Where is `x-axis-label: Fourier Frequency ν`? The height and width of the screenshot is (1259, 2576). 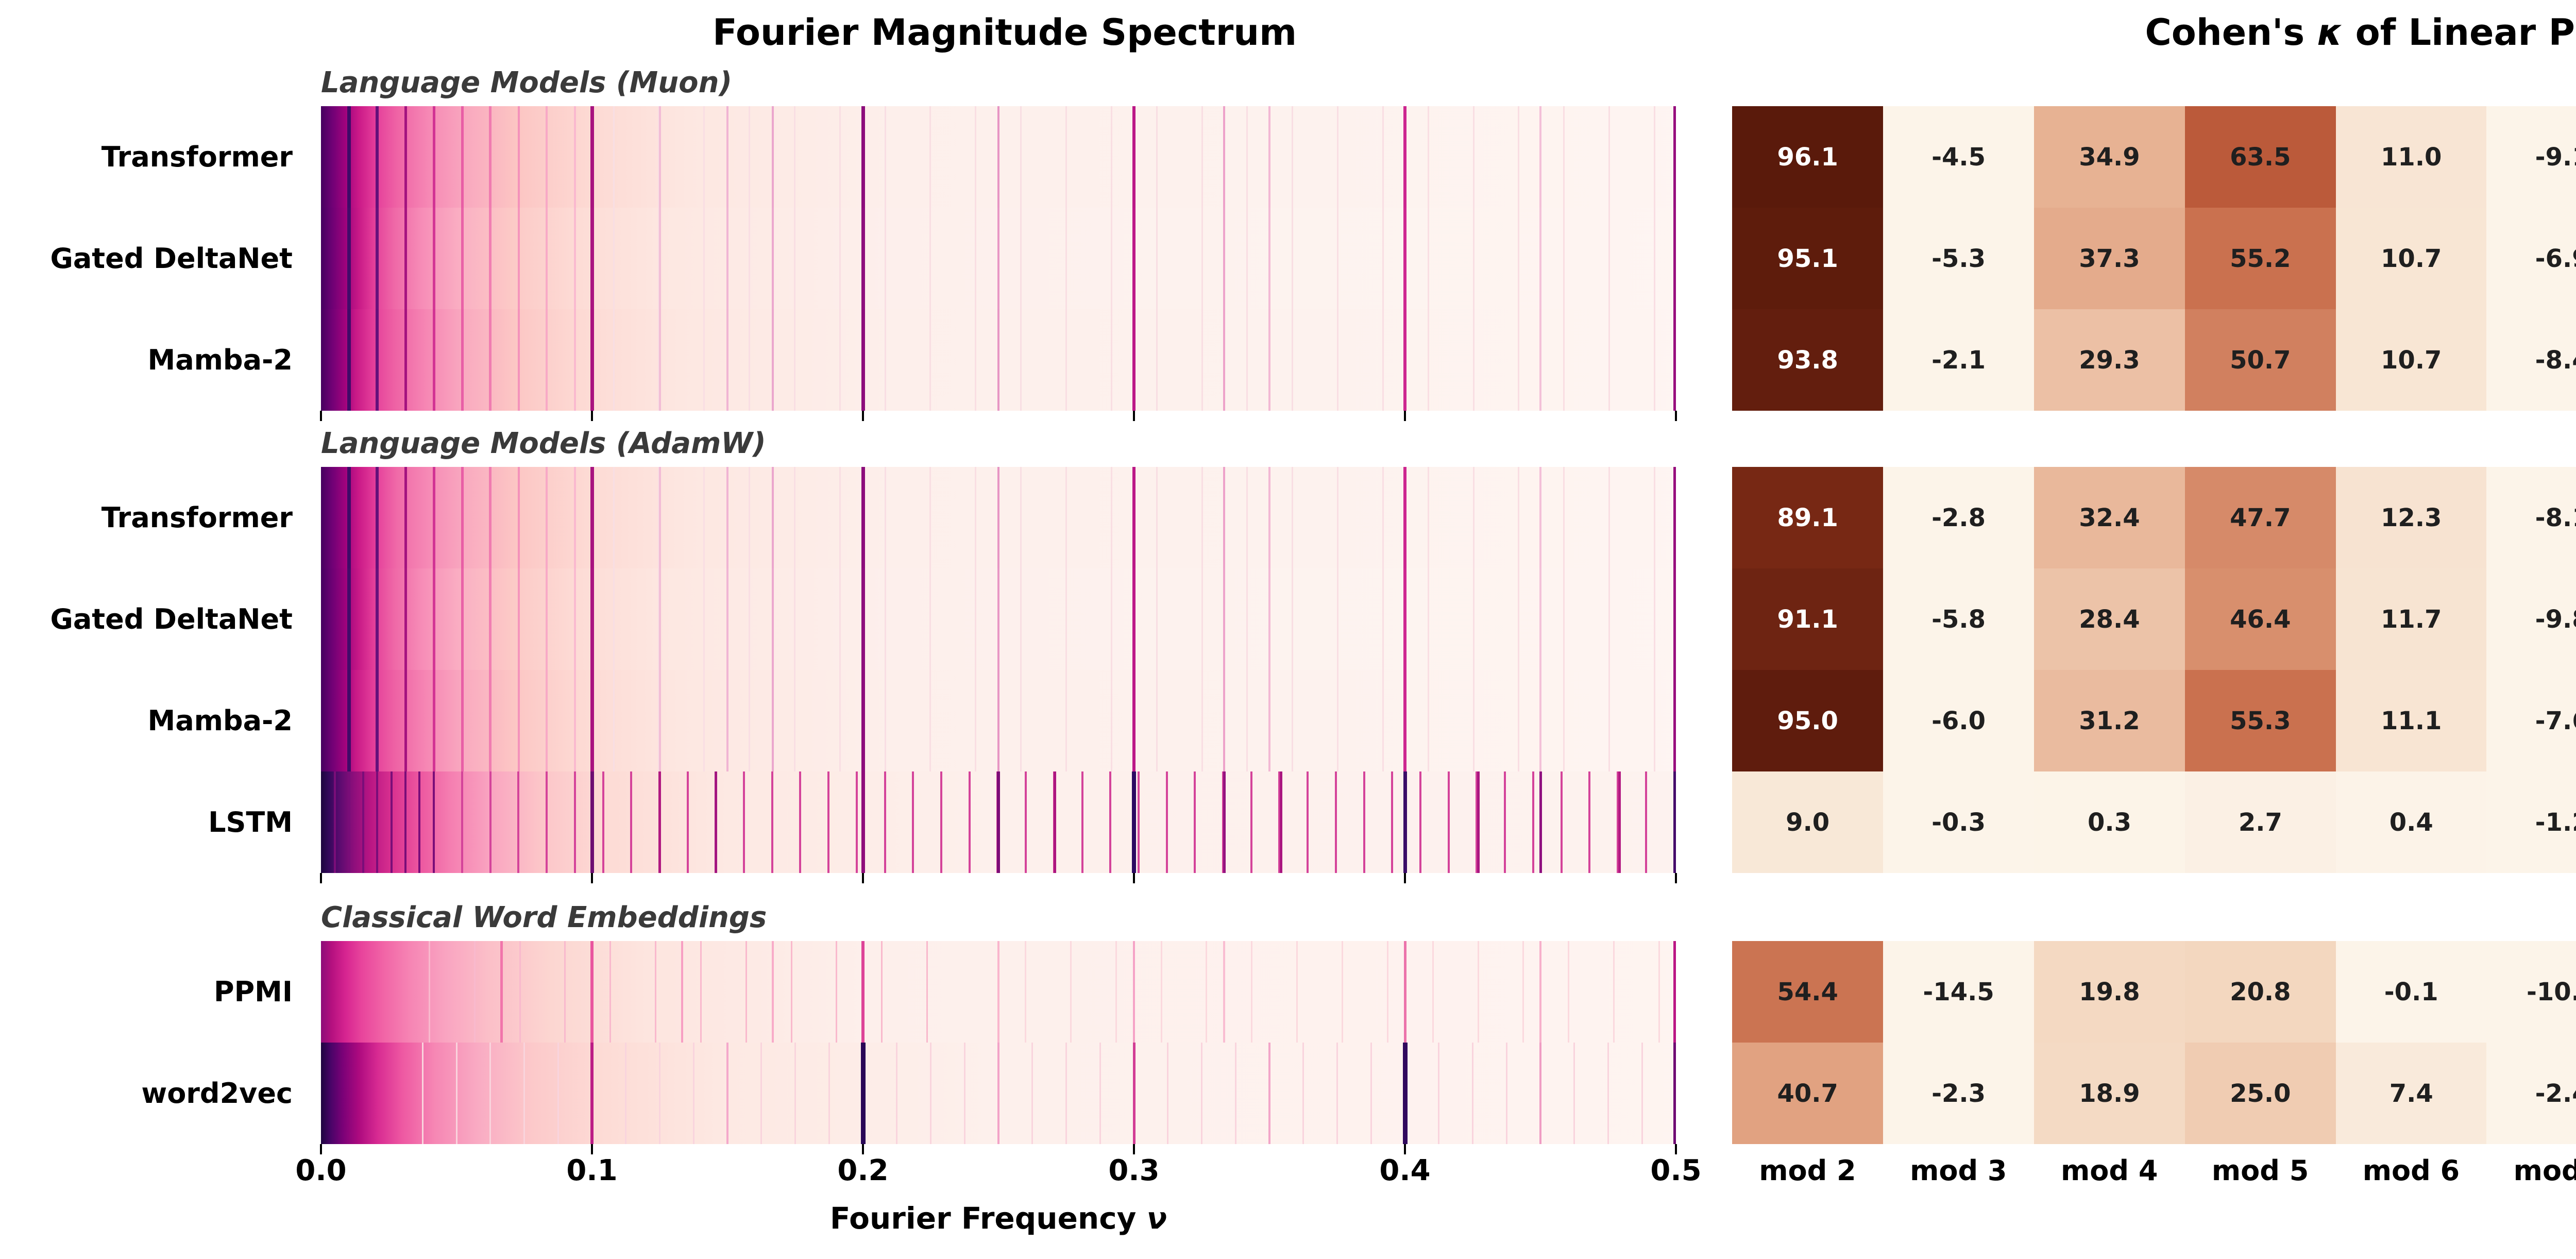
x-axis-label: Fourier Frequency ν is located at coordinates (998, 1218).